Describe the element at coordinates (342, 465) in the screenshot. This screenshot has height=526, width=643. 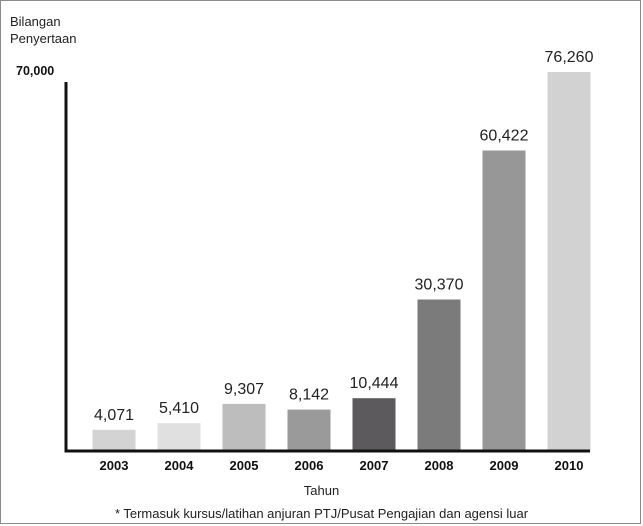
I see `x-tick-labels: 2003 2004 2005 2006 2007 2008 2009 2010` at that location.